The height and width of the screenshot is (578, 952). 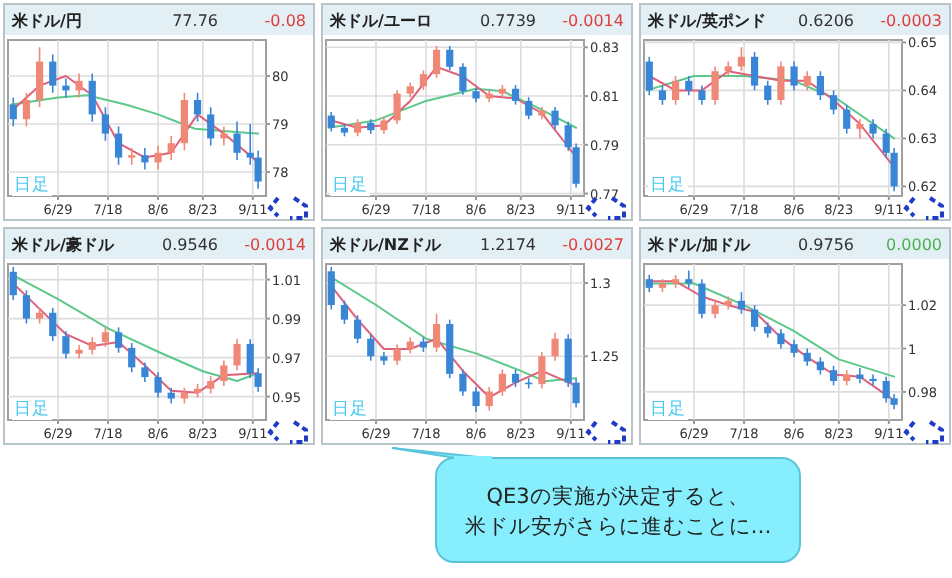 I want to click on text: -0.08, so click(x=285, y=21).